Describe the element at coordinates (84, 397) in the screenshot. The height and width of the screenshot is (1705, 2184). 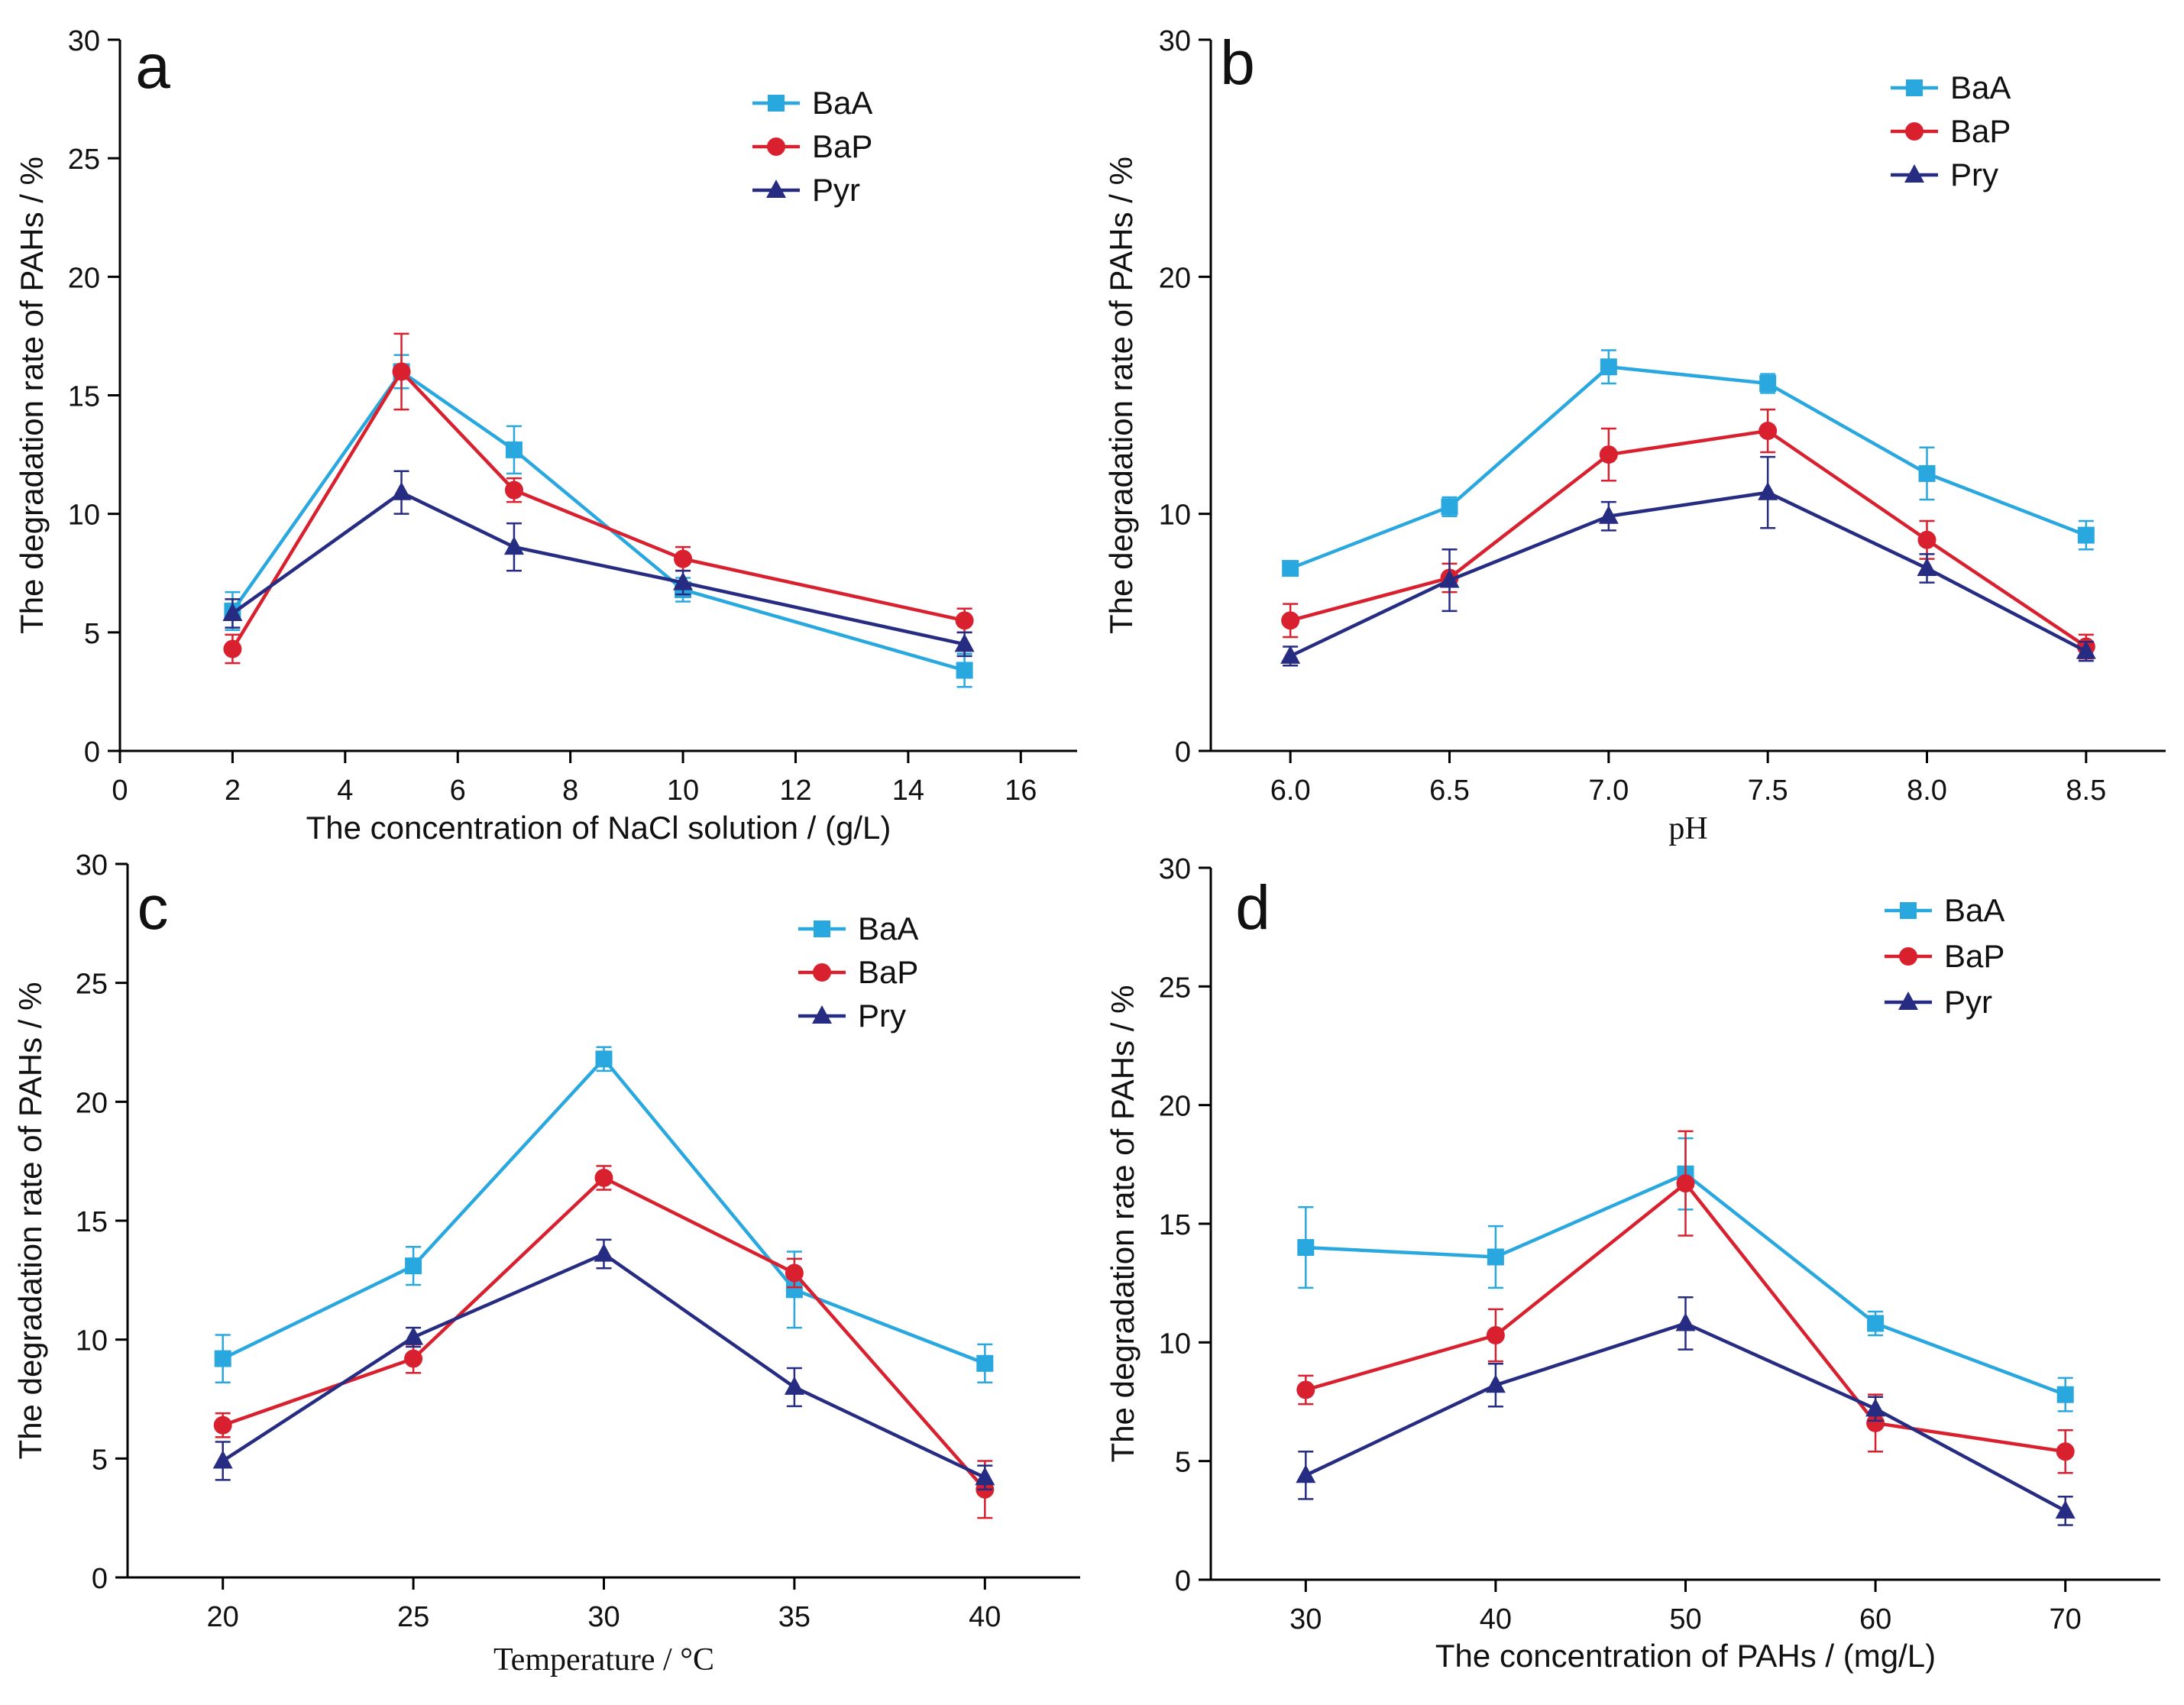
I see `y-tick-label: 15` at that location.